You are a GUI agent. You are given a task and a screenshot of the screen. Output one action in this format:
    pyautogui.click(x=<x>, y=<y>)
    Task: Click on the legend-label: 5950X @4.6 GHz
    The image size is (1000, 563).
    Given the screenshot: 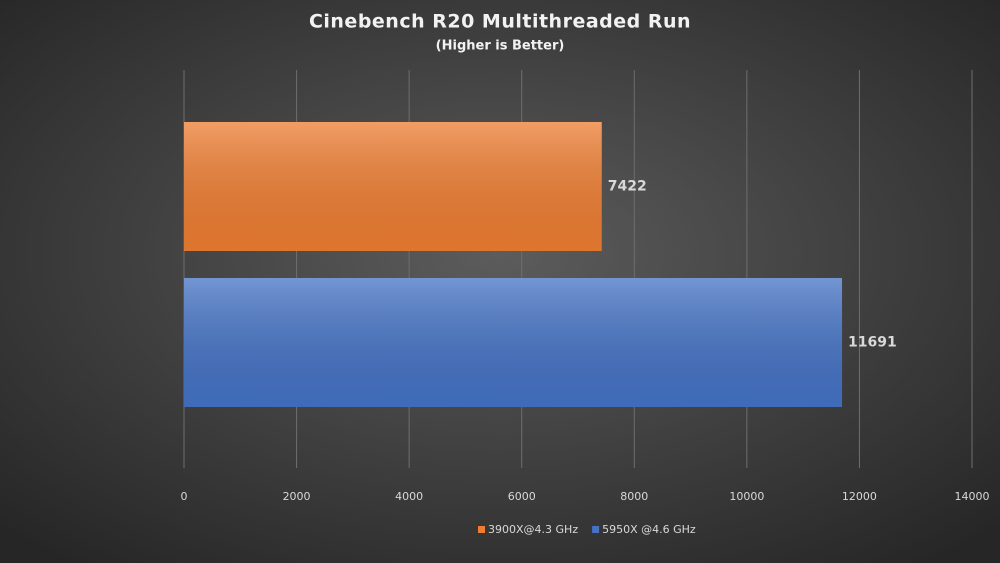 What is the action you would take?
    pyautogui.click(x=649, y=529)
    